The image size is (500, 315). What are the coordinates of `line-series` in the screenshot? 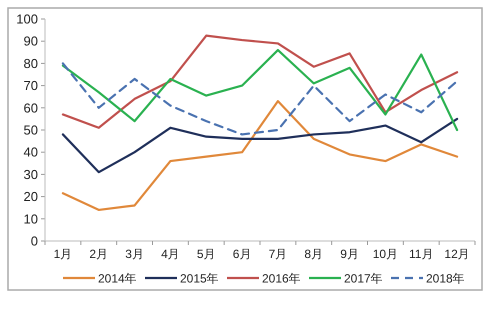 It's located at (260, 146).